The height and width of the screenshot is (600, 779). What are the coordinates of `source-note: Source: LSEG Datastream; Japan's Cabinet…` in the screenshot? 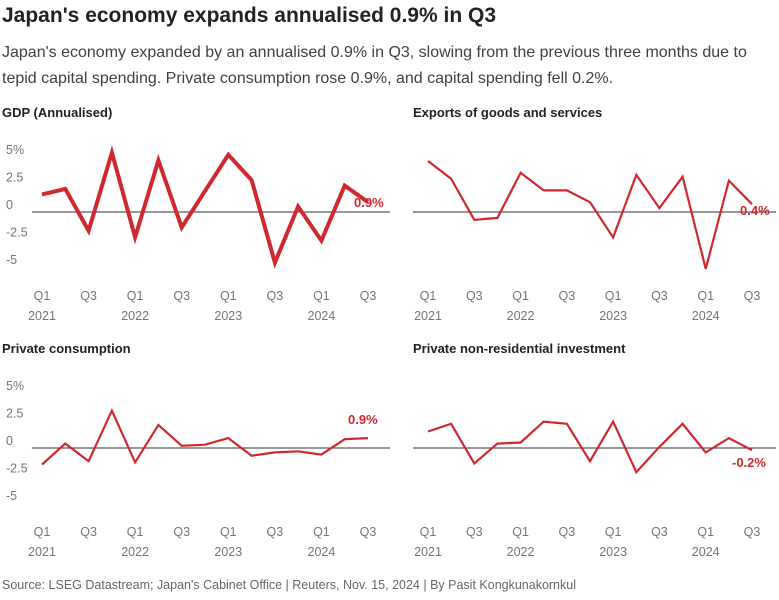 It's located at (289, 585).